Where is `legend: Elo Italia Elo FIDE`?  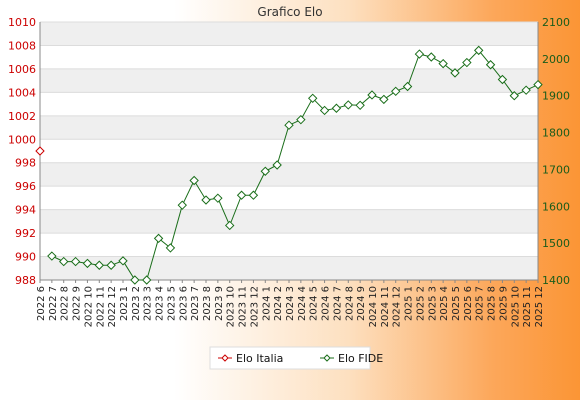
legend: Elo Italia Elo FIDE is located at coordinates (296, 358).